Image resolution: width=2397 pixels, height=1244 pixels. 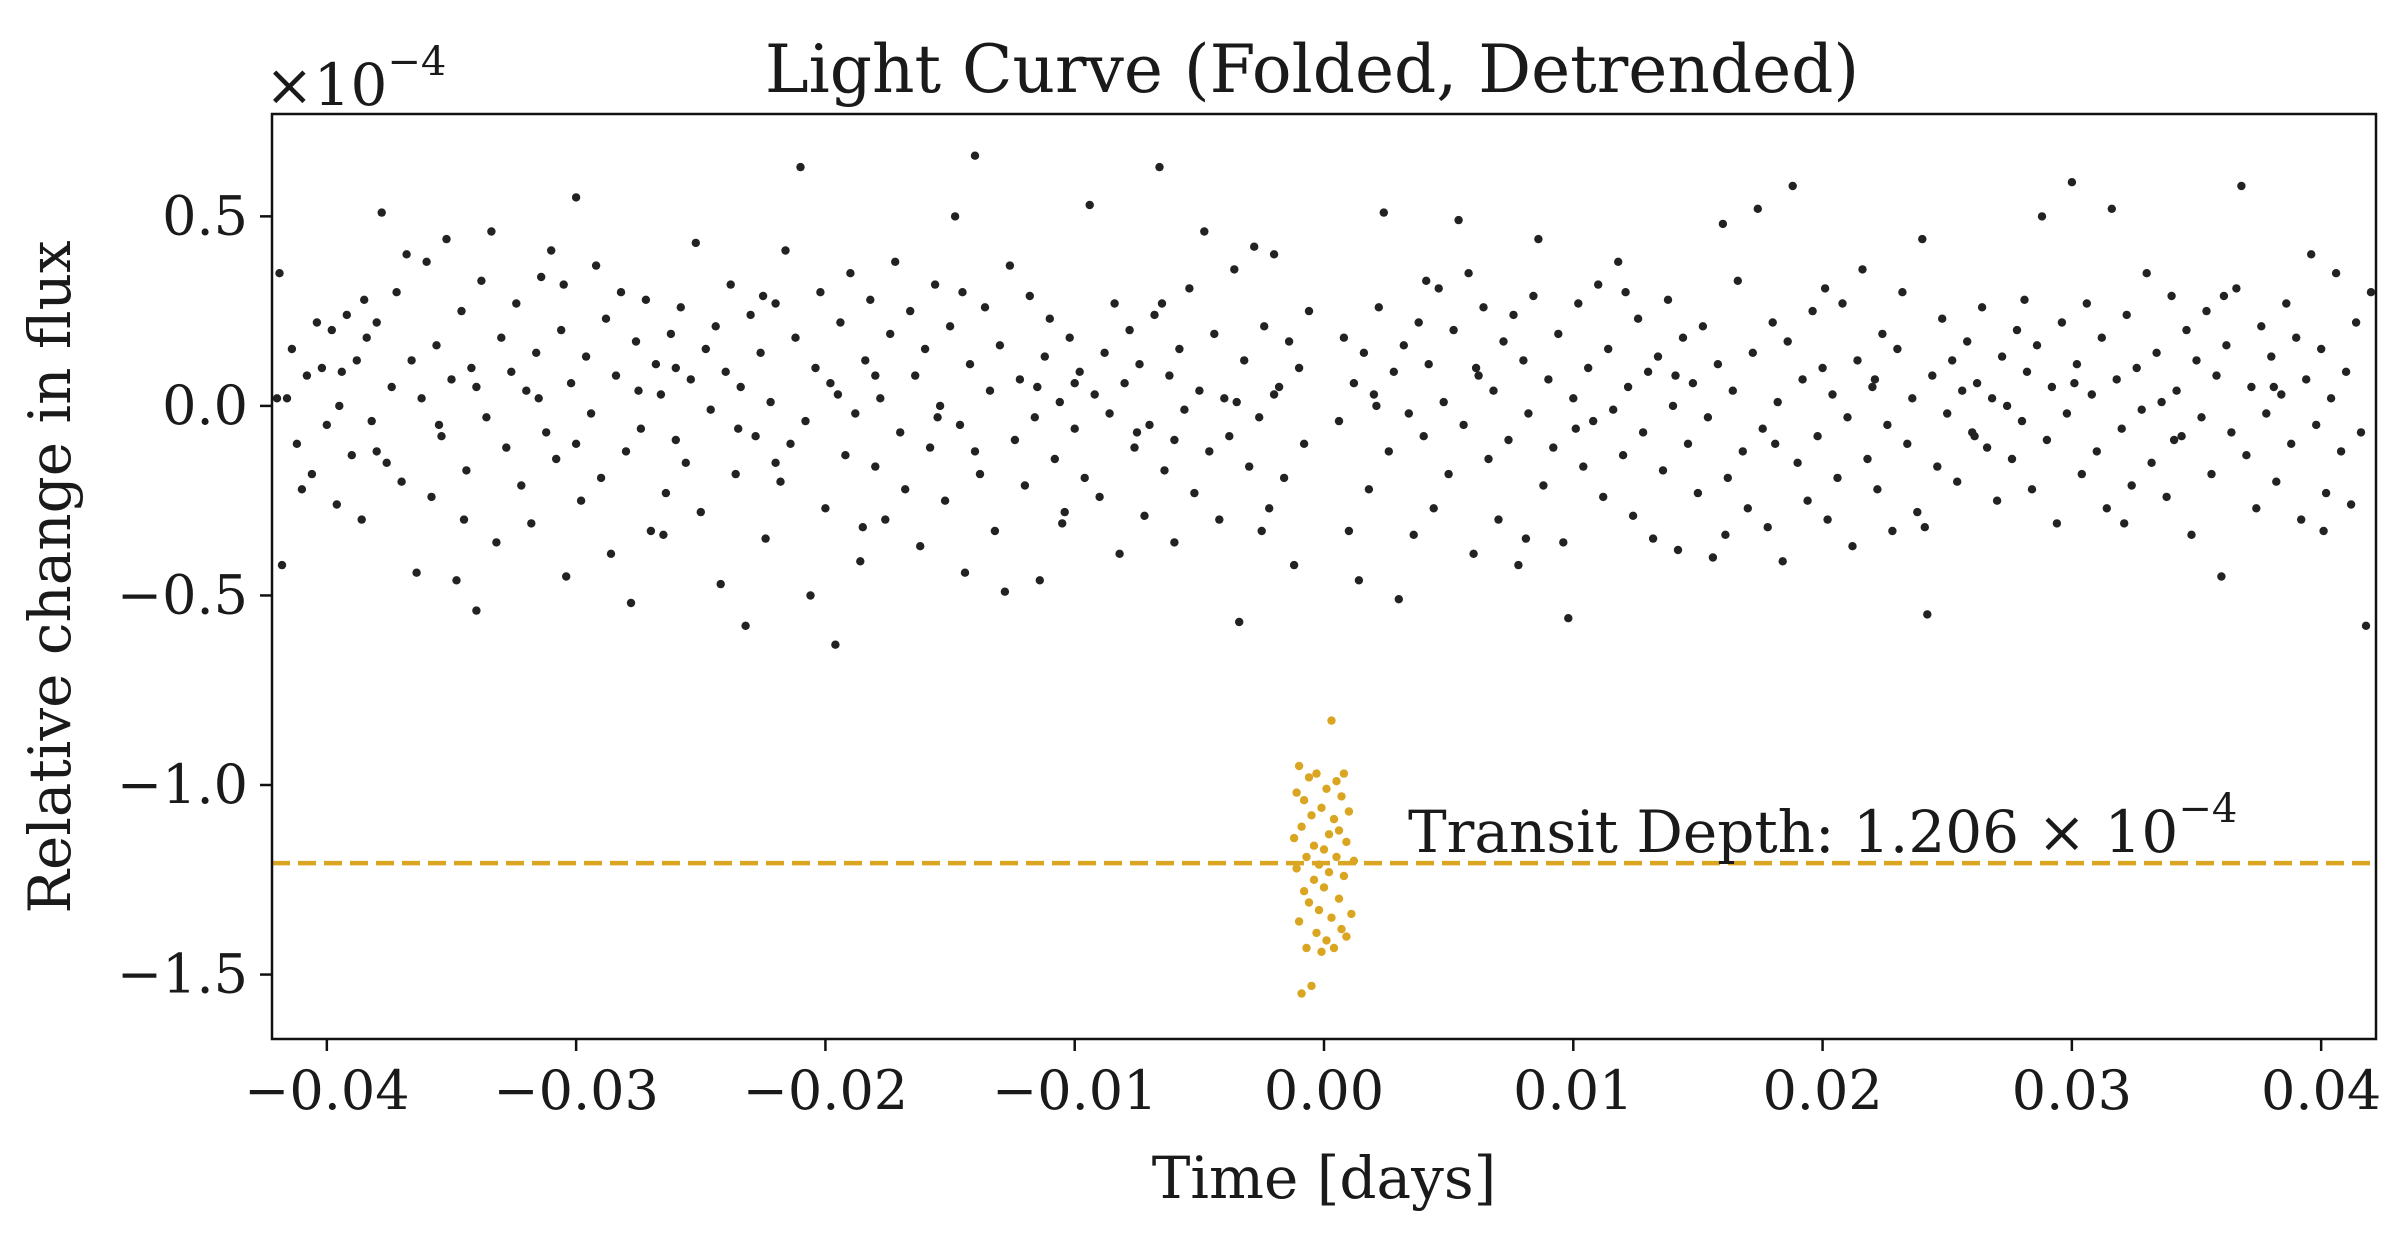 I want to click on transit-depth-annotation-exponent: −4, so click(x=2207, y=809).